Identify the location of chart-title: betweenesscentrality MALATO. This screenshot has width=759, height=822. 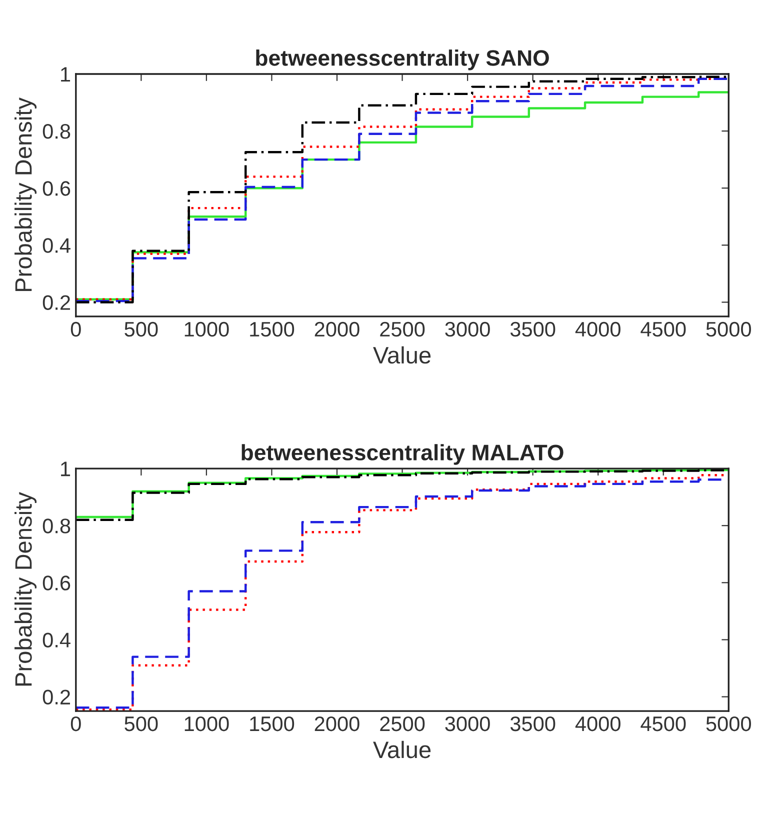
(403, 454).